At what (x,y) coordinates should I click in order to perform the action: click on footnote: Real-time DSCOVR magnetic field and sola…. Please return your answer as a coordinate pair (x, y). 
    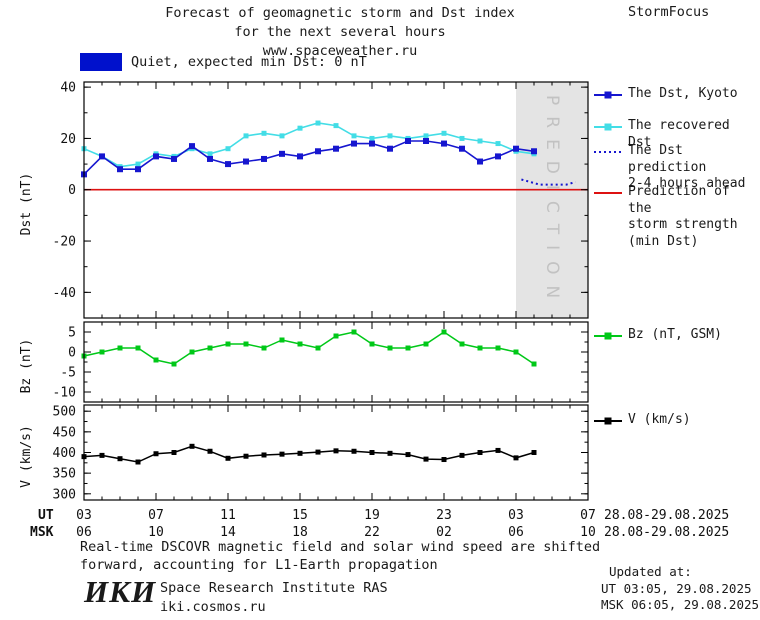
    Looking at the image, I should click on (340, 556).